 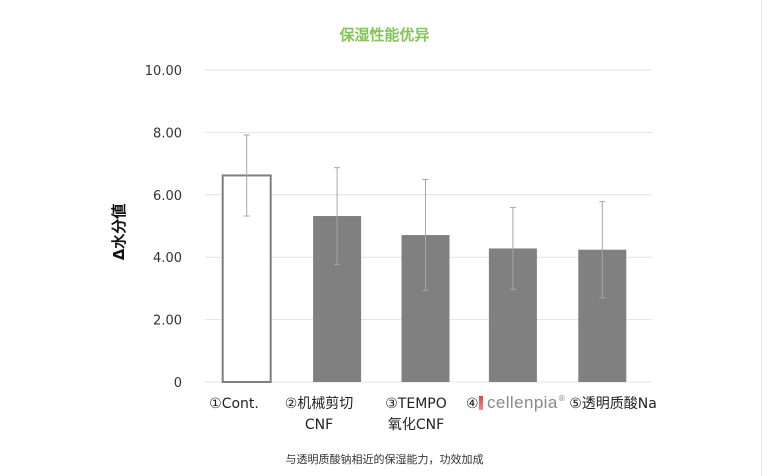 I want to click on cellenpia-logo: cellenpia ®, so click(x=522, y=403).